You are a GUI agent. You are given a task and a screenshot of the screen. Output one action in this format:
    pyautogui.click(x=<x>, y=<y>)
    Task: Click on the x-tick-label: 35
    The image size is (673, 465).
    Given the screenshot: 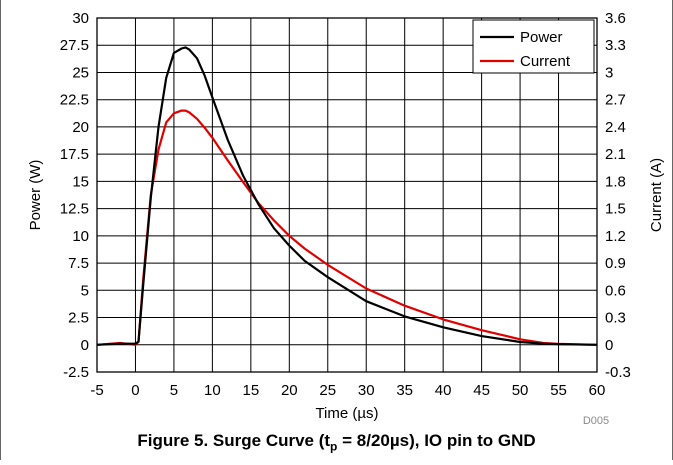 What is the action you would take?
    pyautogui.click(x=404, y=390)
    